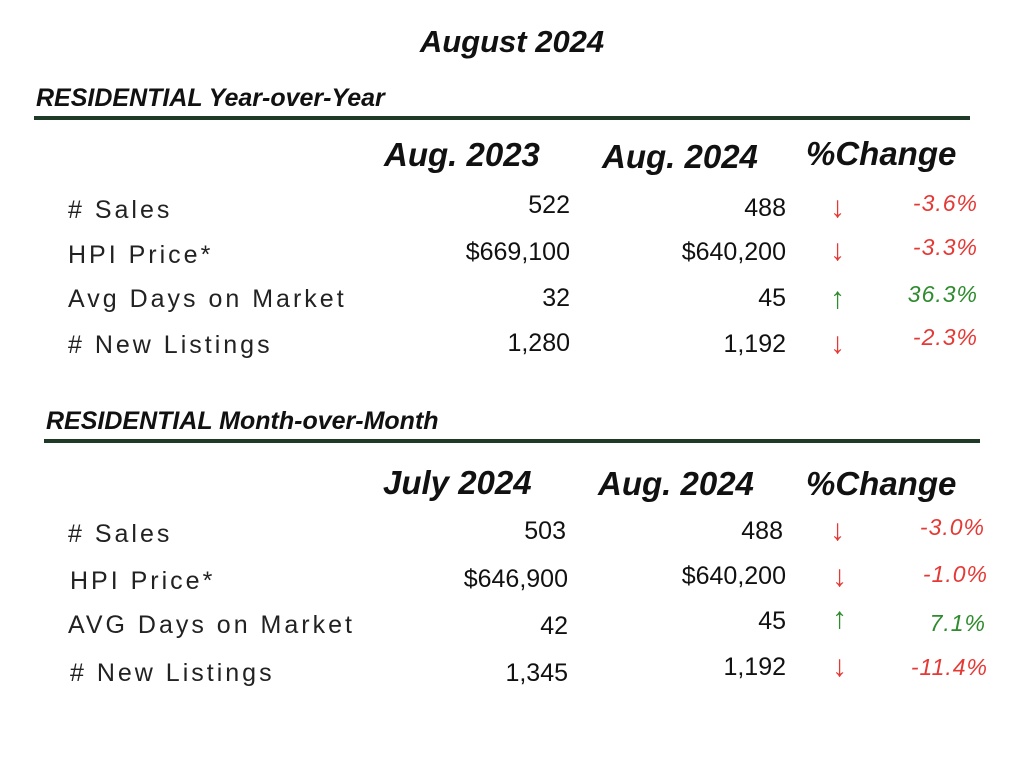 The image size is (1024, 768). Describe the element at coordinates (211, 625) in the screenshot. I see `mom-row-label: AVG Days on Market` at that location.